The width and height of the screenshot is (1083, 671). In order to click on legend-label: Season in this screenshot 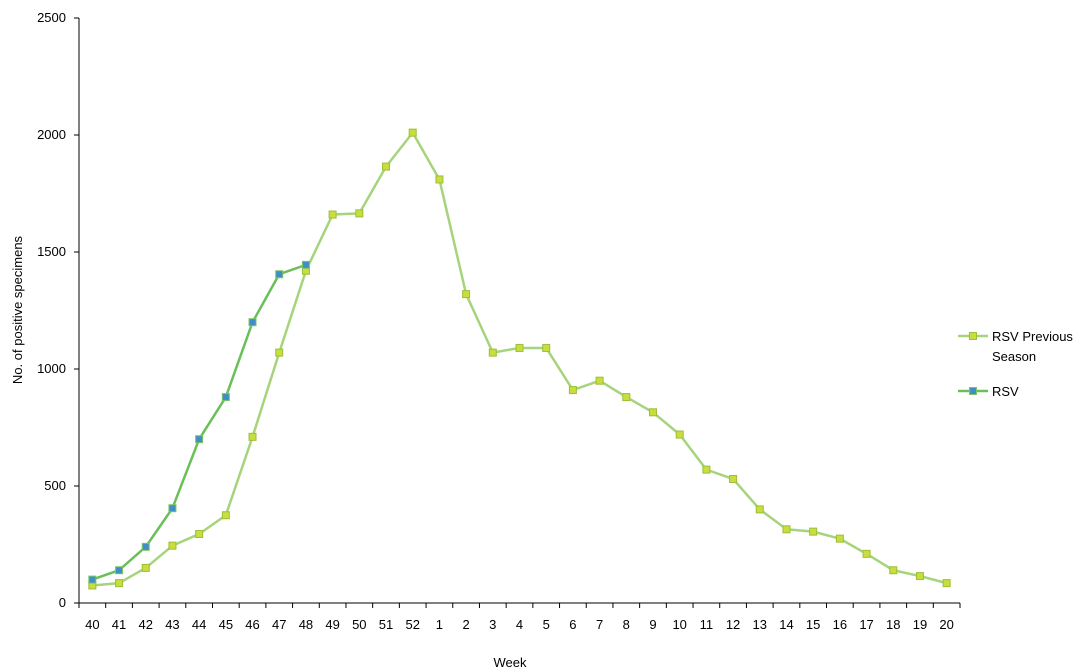, I will do `click(1014, 356)`.